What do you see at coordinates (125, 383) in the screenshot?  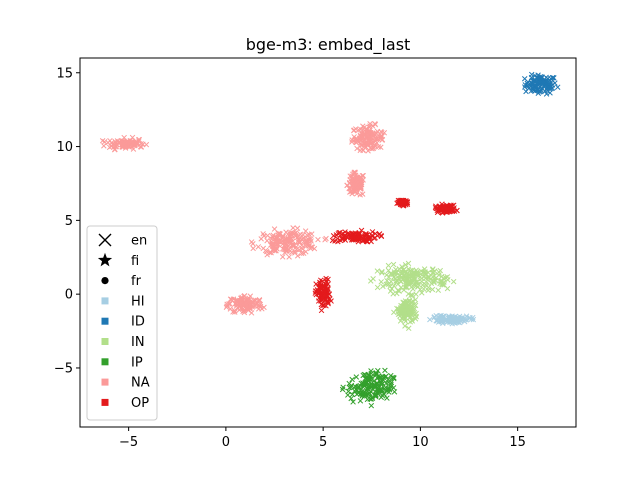 I see `legend-entry-NA: NA` at bounding box center [125, 383].